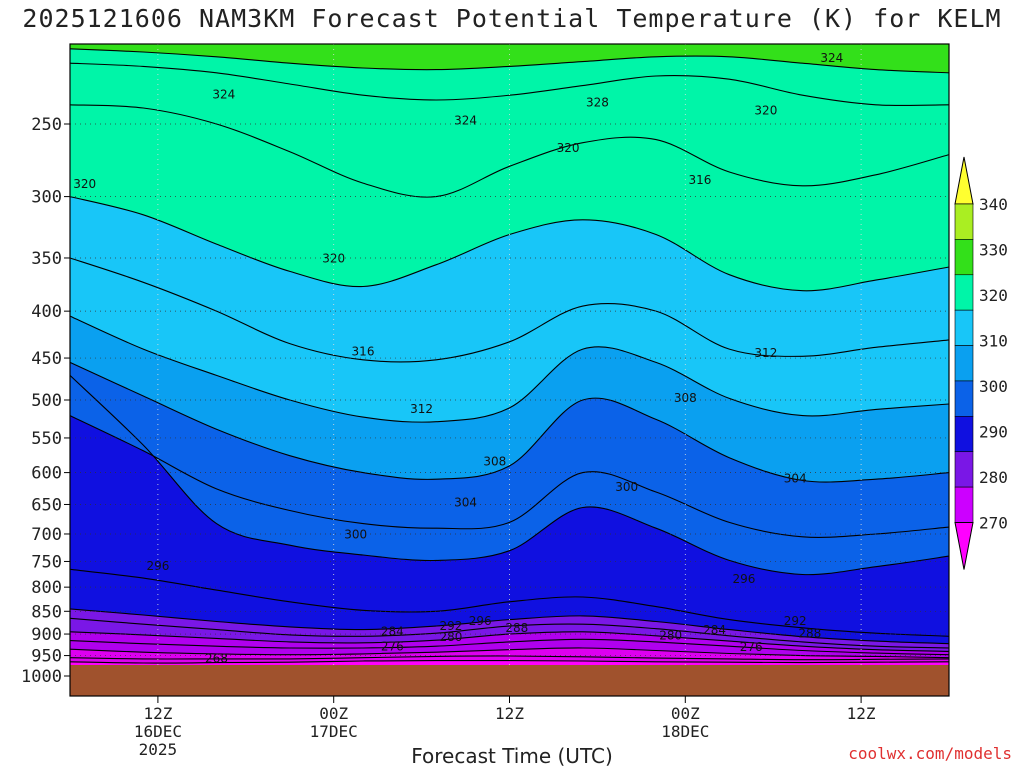 The height and width of the screenshot is (768, 1024). What do you see at coordinates (993, 477) in the screenshot?
I see `colorbar-label-280: 280` at bounding box center [993, 477].